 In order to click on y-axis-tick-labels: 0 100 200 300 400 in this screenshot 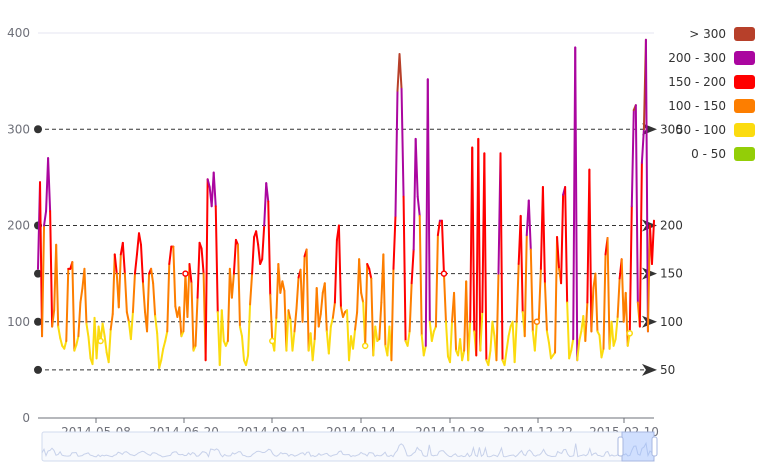, I will do `click(18, 225)`.